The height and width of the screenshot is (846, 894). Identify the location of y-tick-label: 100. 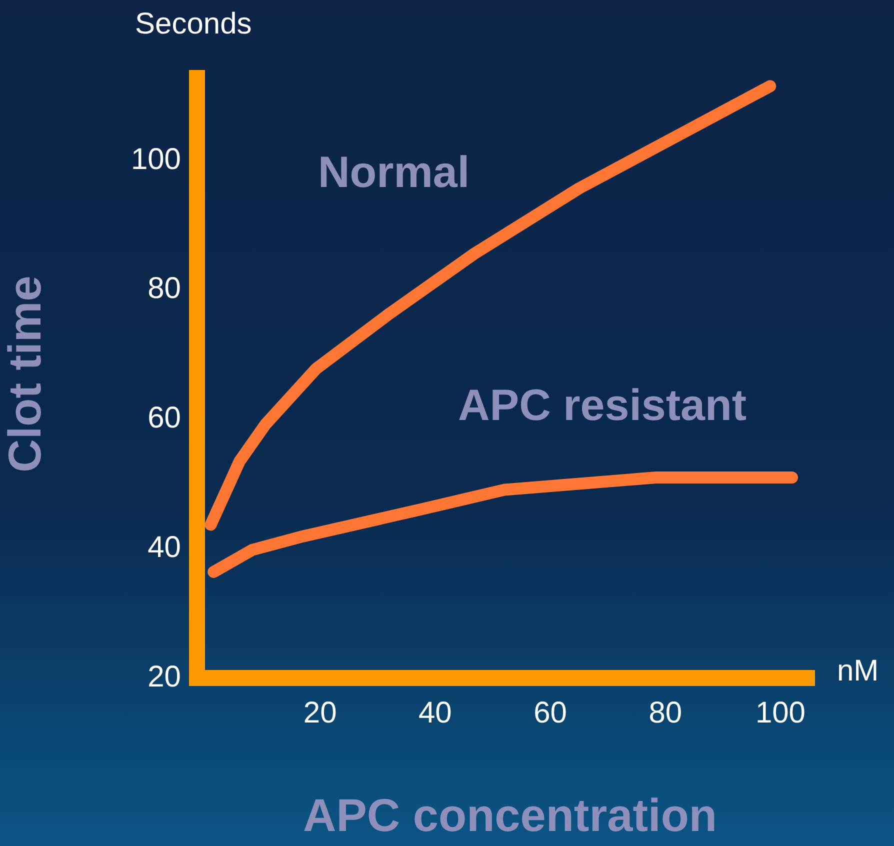
(155, 159).